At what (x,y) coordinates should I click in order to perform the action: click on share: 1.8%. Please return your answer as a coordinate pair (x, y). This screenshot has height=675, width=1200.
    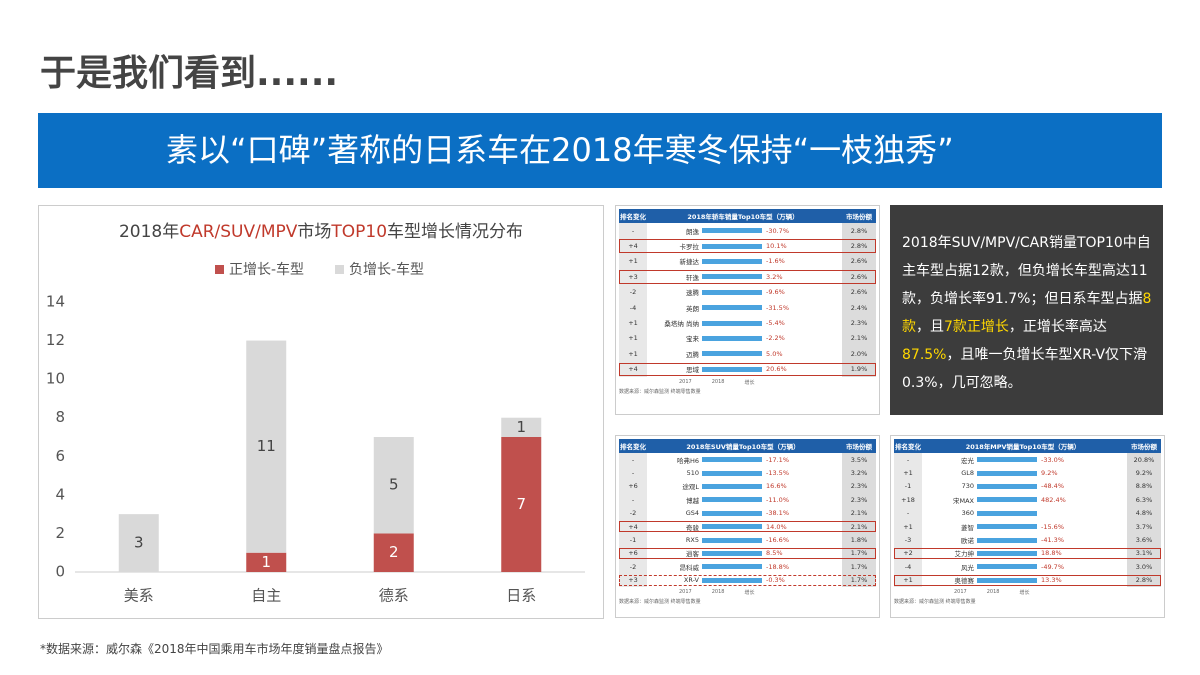
    Looking at the image, I should click on (859, 540).